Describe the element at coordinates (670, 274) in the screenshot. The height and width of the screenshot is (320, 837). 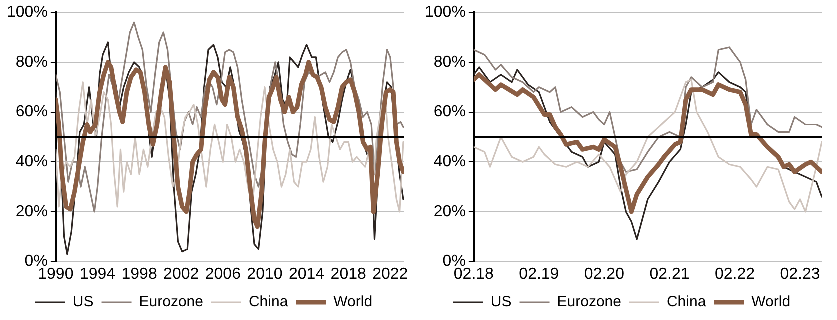
I see `x-tick-label: 02.21` at that location.